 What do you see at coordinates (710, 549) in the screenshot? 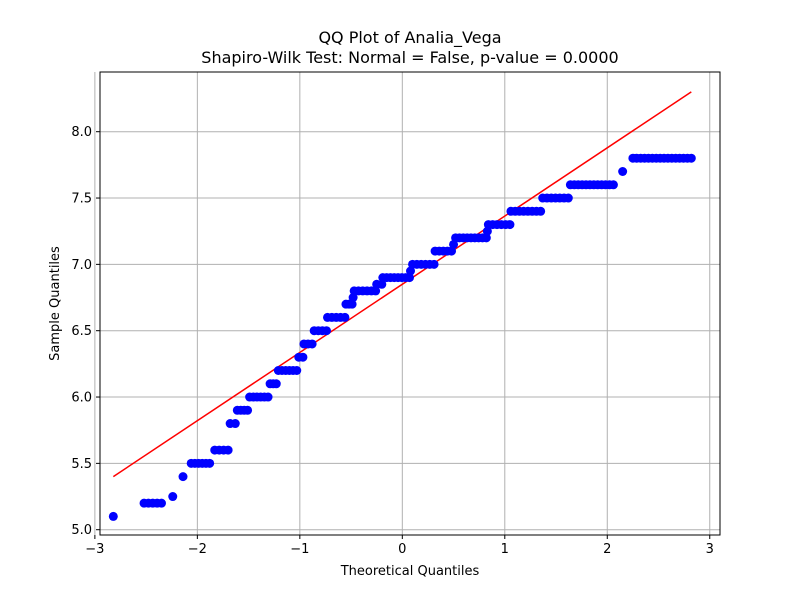
I see `x-tick-label: 3` at bounding box center [710, 549].